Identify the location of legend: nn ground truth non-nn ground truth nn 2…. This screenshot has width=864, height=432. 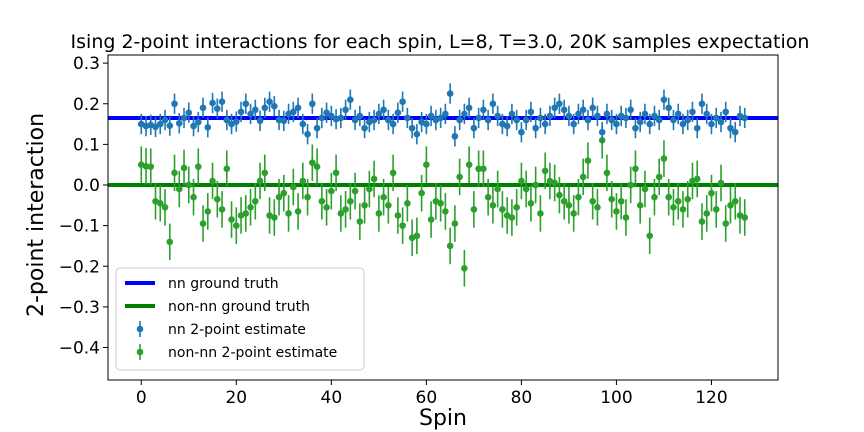
(240, 319).